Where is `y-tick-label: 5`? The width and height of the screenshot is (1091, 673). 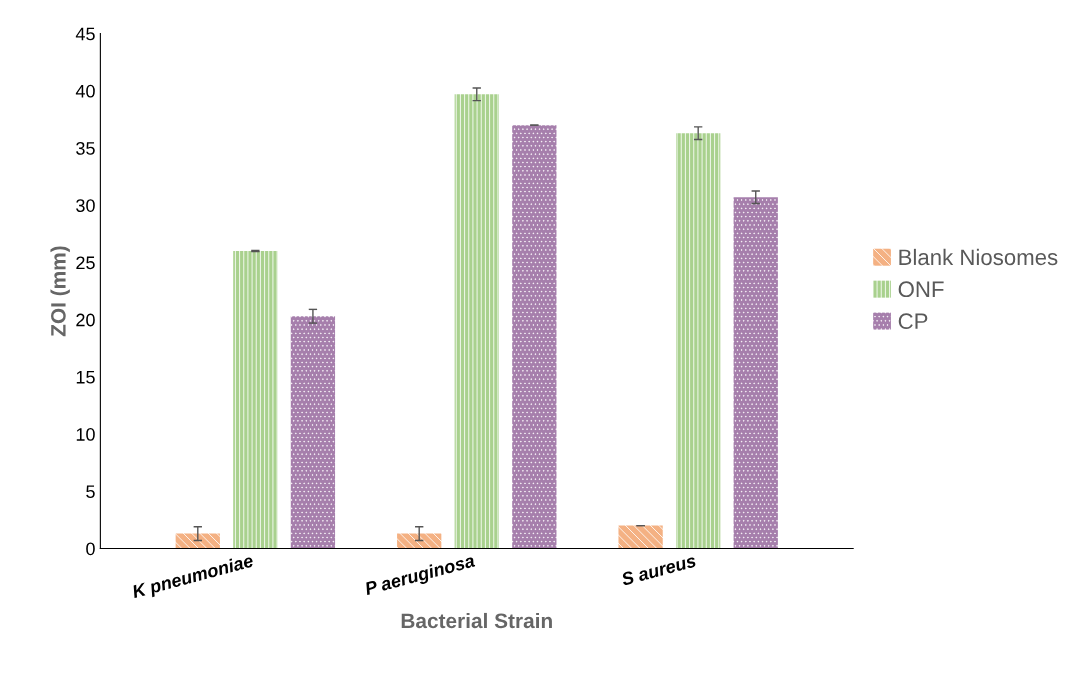 y-tick-label: 5 is located at coordinates (90, 492).